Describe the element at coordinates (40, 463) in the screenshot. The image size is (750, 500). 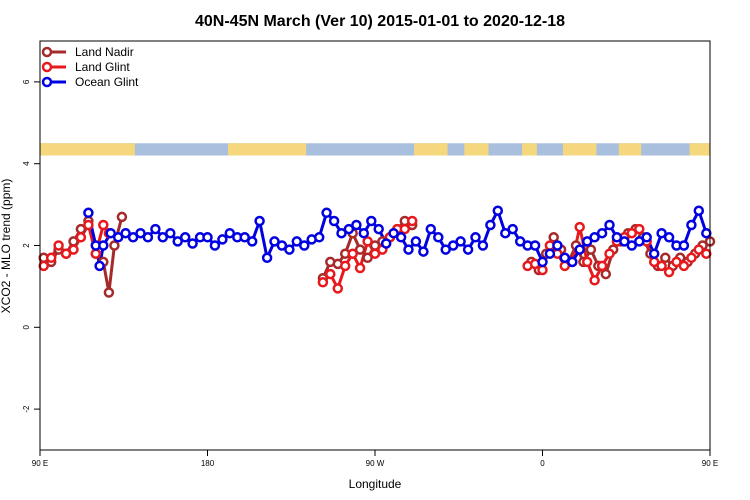
I see `x-tick-label: 90 E` at that location.